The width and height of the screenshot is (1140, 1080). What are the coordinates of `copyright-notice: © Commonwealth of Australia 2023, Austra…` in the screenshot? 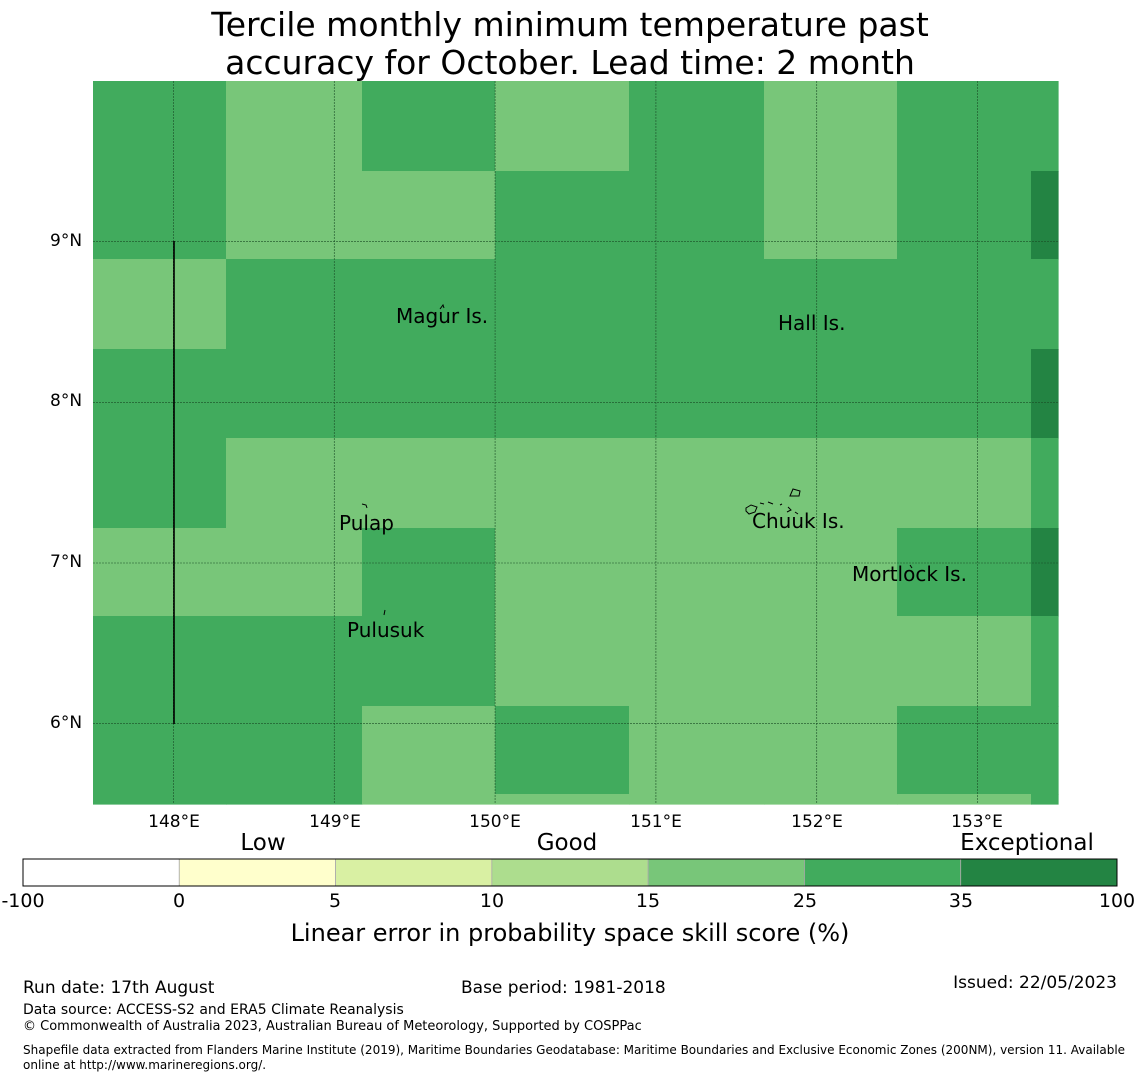 It's located at (332, 1026).